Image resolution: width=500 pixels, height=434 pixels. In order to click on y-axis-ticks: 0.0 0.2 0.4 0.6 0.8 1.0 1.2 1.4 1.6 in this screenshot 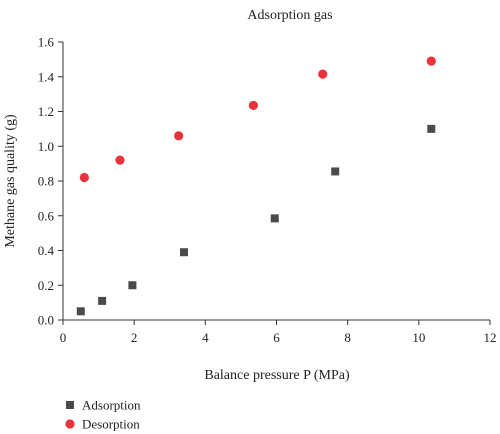, I will do `click(50, 181)`.